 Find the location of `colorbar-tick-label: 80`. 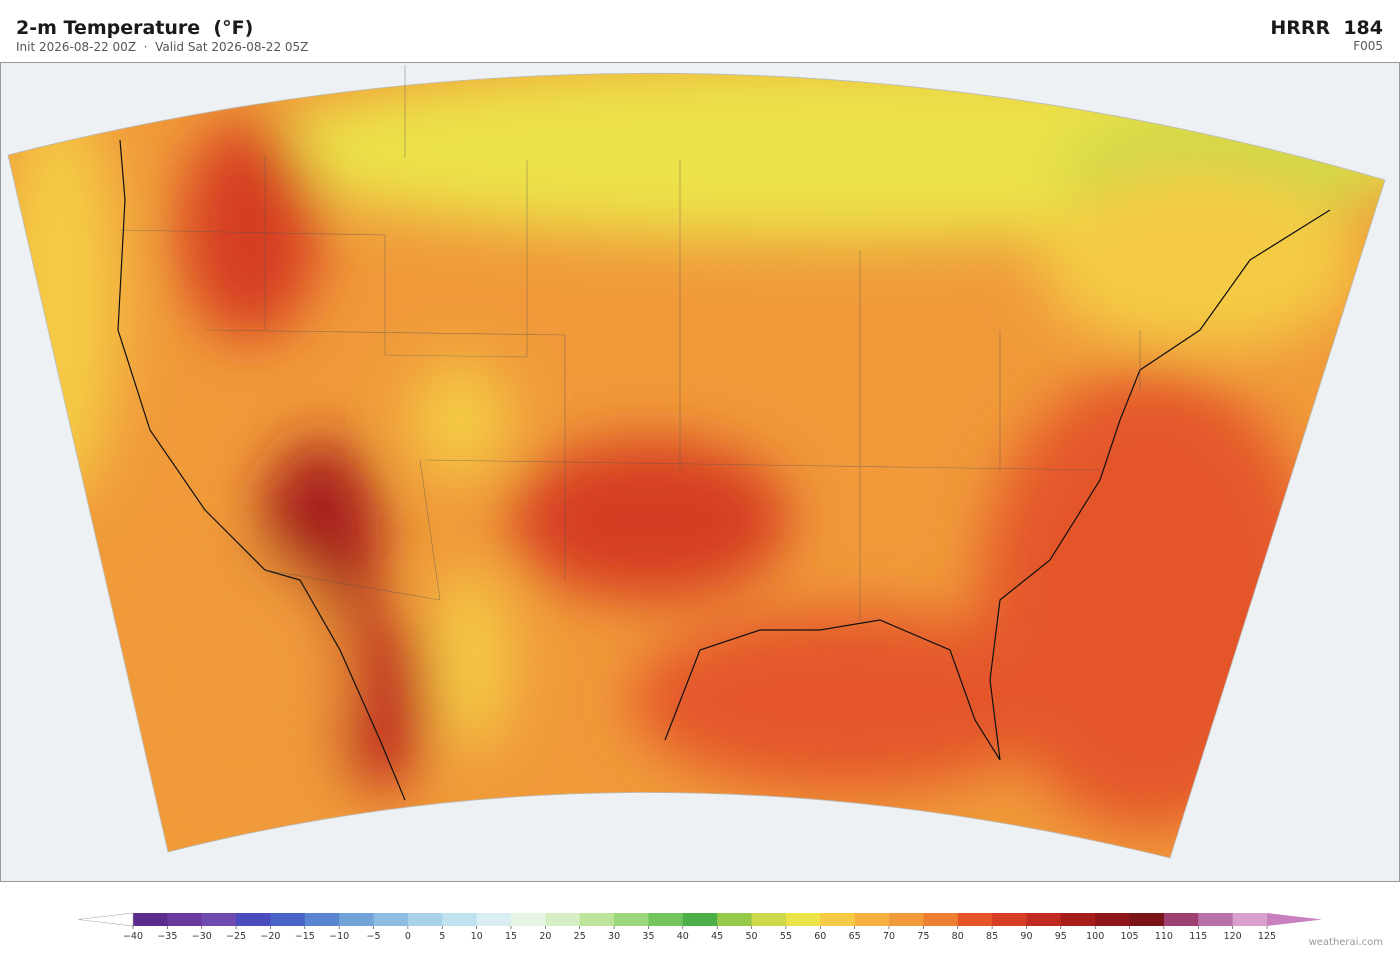

colorbar-tick-label: 80 is located at coordinates (958, 936).